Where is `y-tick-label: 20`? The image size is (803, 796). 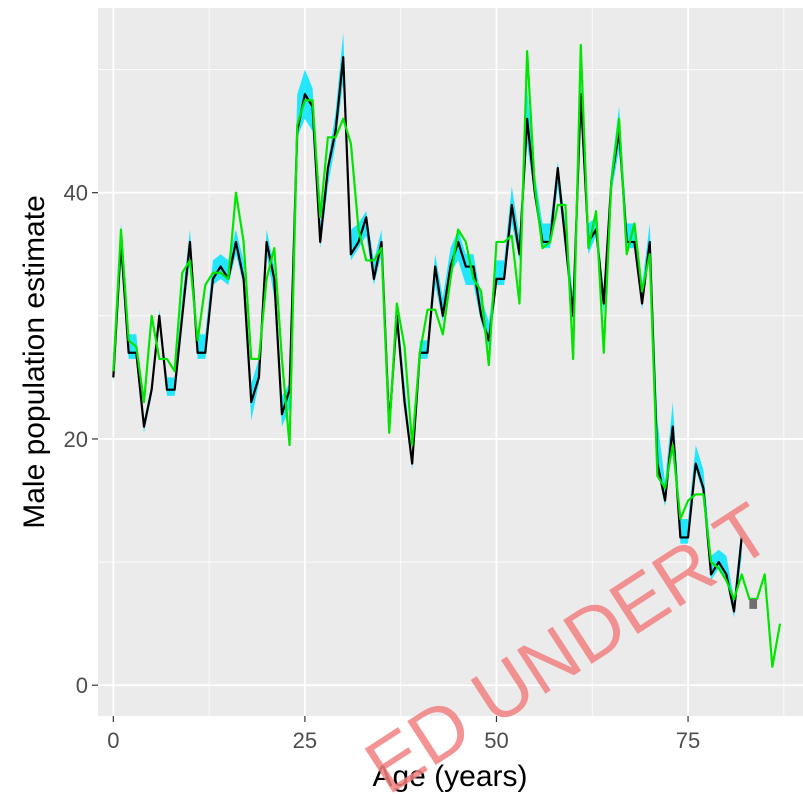 y-tick-label: 20 is located at coordinates (76, 439).